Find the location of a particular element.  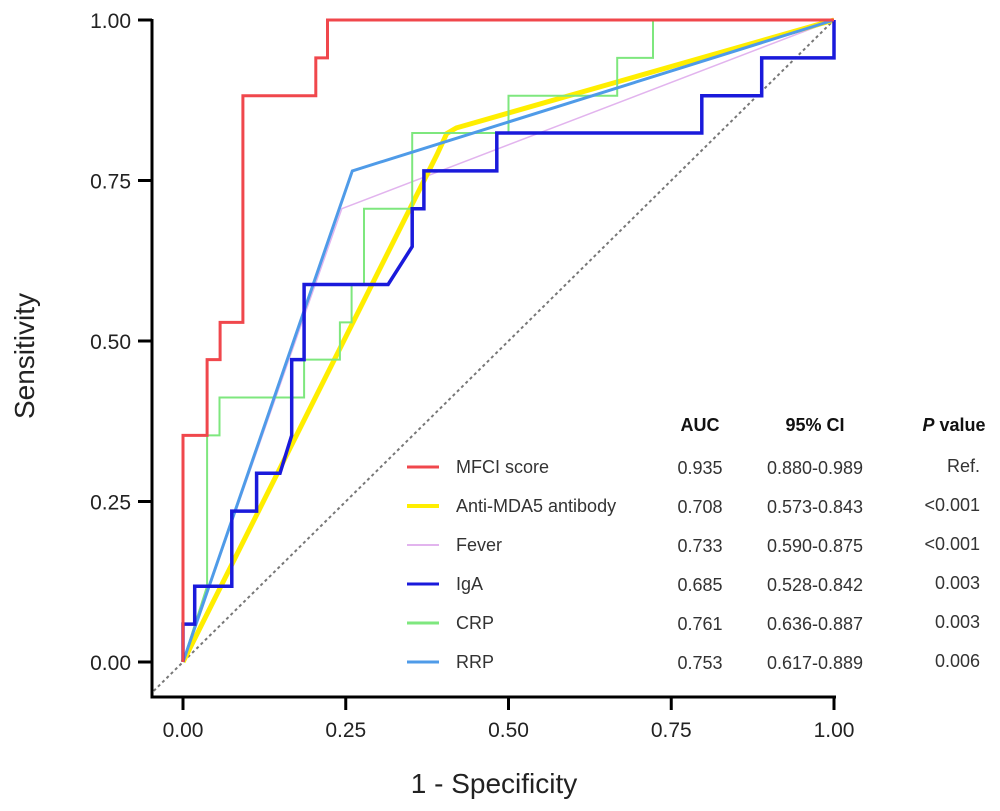

legend-auc: 0.733 is located at coordinates (699, 546).